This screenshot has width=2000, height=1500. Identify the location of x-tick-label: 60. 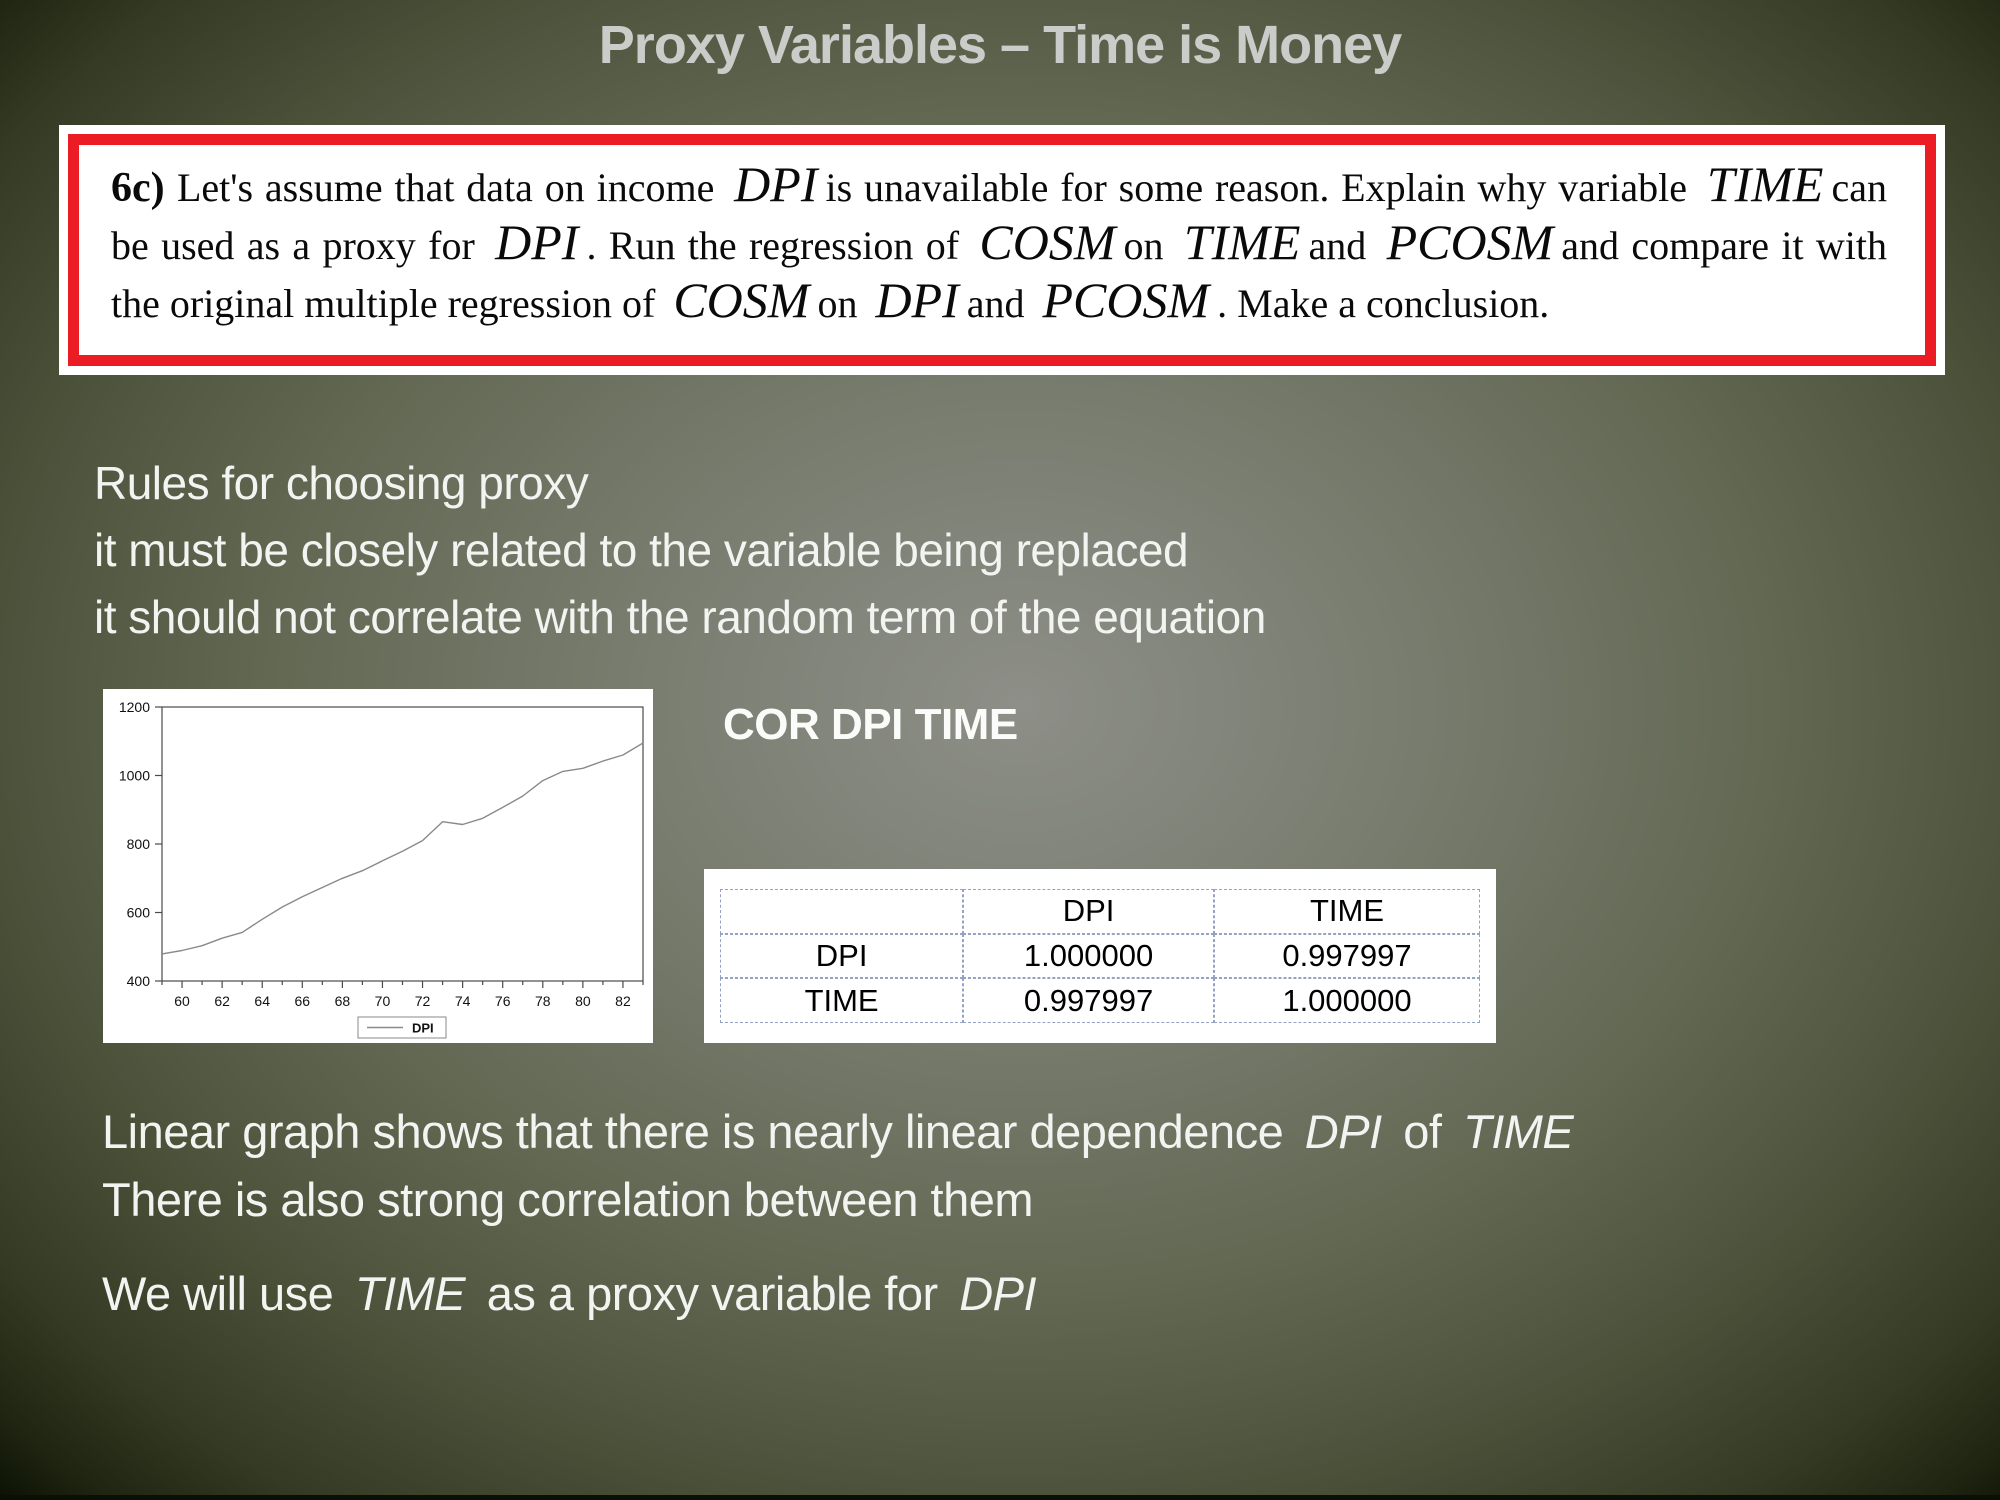
(182, 1001).